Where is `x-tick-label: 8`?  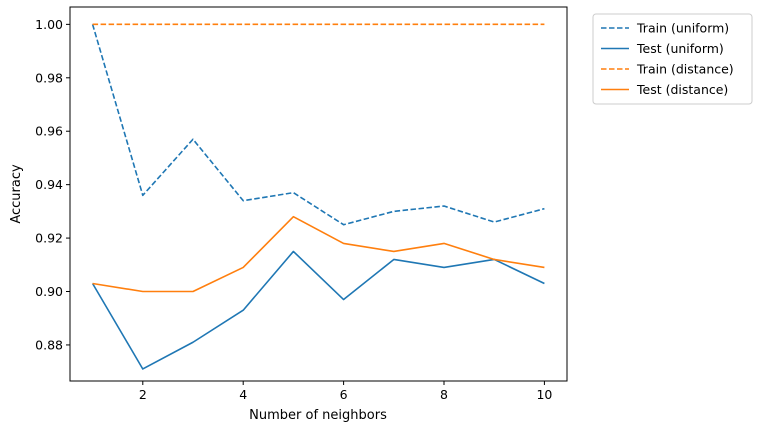 x-tick-label: 8 is located at coordinates (444, 394).